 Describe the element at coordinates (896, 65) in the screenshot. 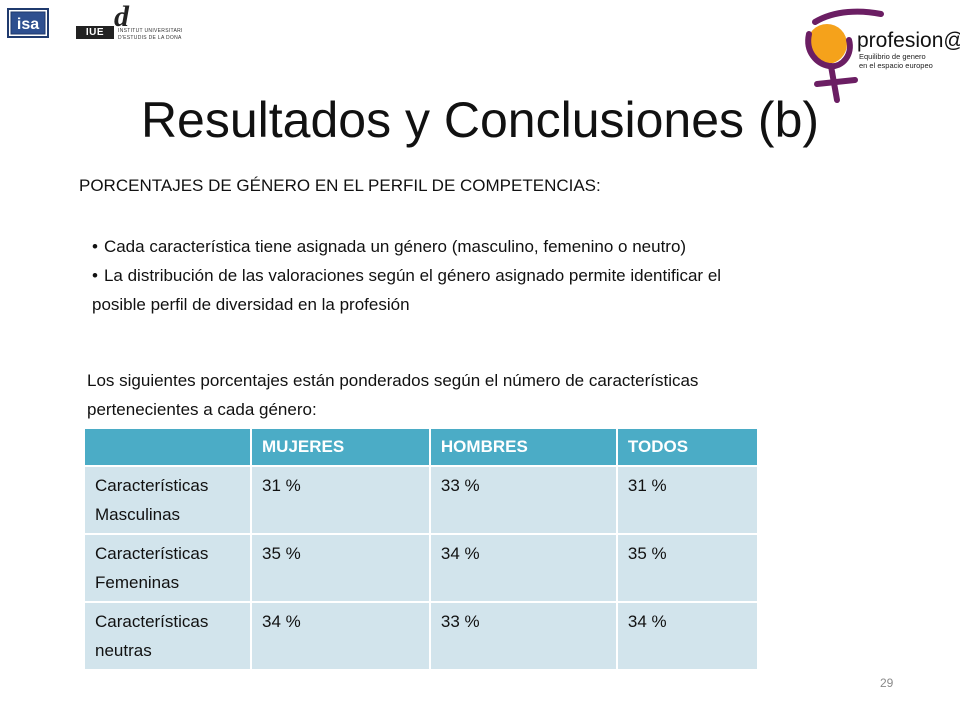

I see `profesional-subtitle-2: en el espacio europeo` at that location.